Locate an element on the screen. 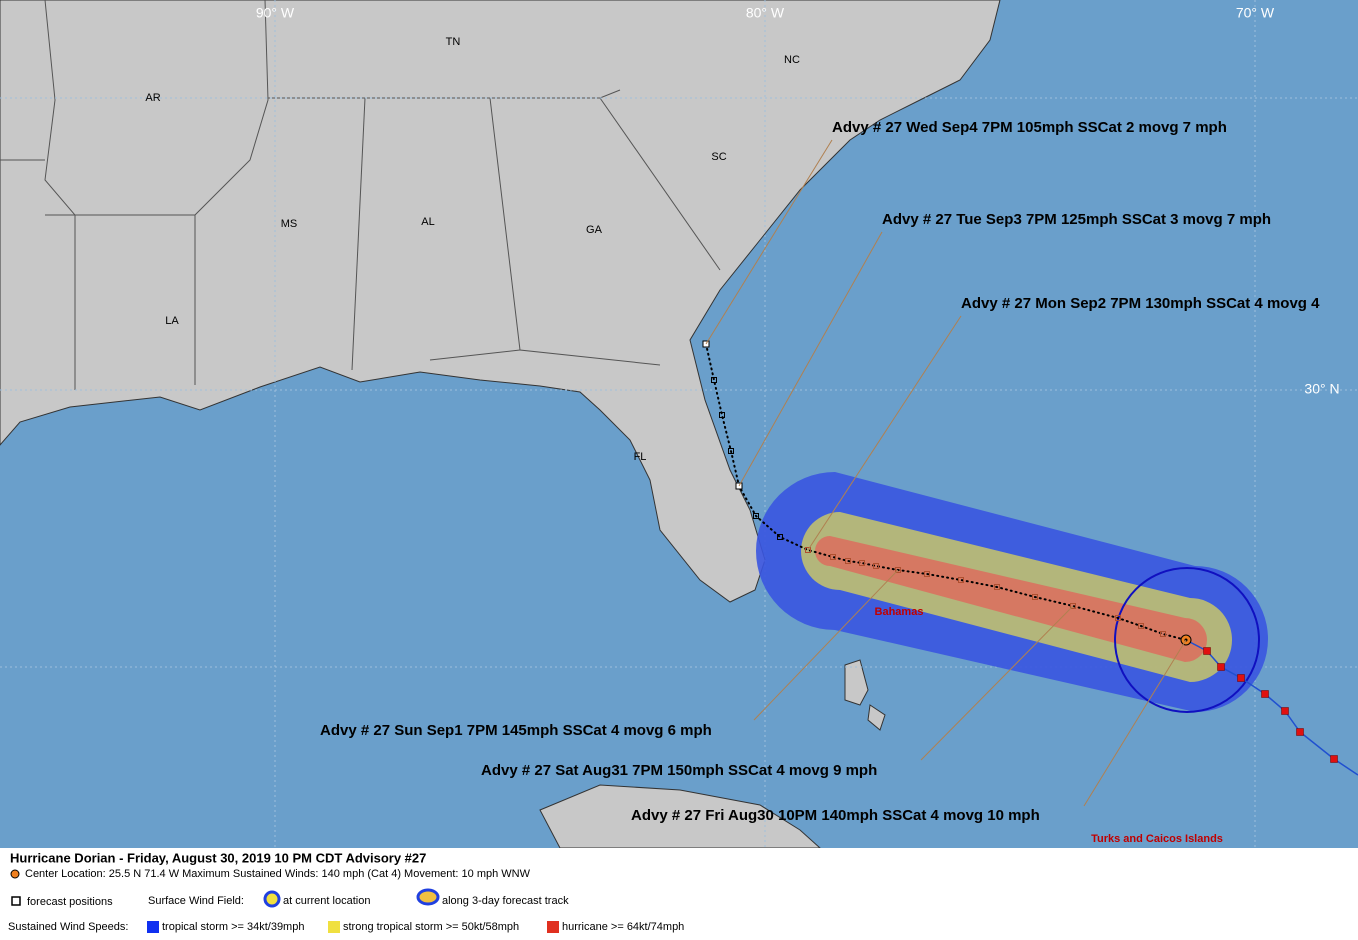  legend-text: strong tropical storm >= 50kt/58mph is located at coordinates (431, 927).